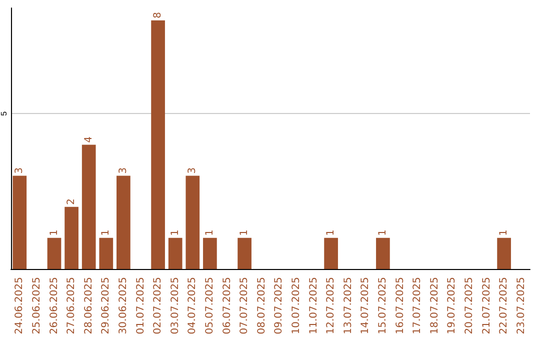 Image resolution: width=540 pixels, height=340 pixels. I want to click on x-tick-label: 11.07.2025, so click(314, 305).